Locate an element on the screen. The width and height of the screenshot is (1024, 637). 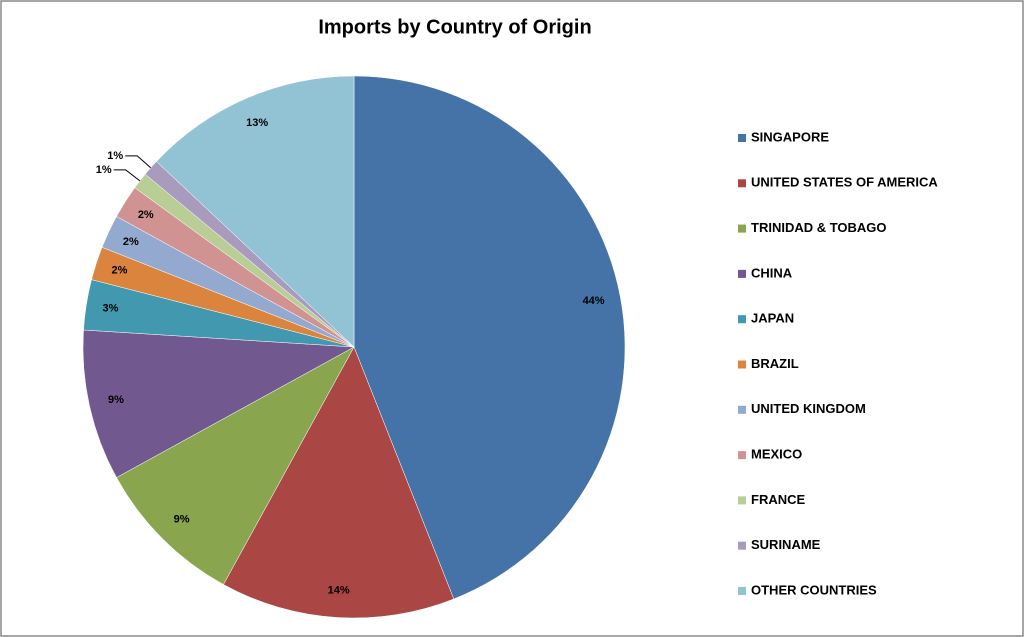
legend-label: CHINA is located at coordinates (772, 272).